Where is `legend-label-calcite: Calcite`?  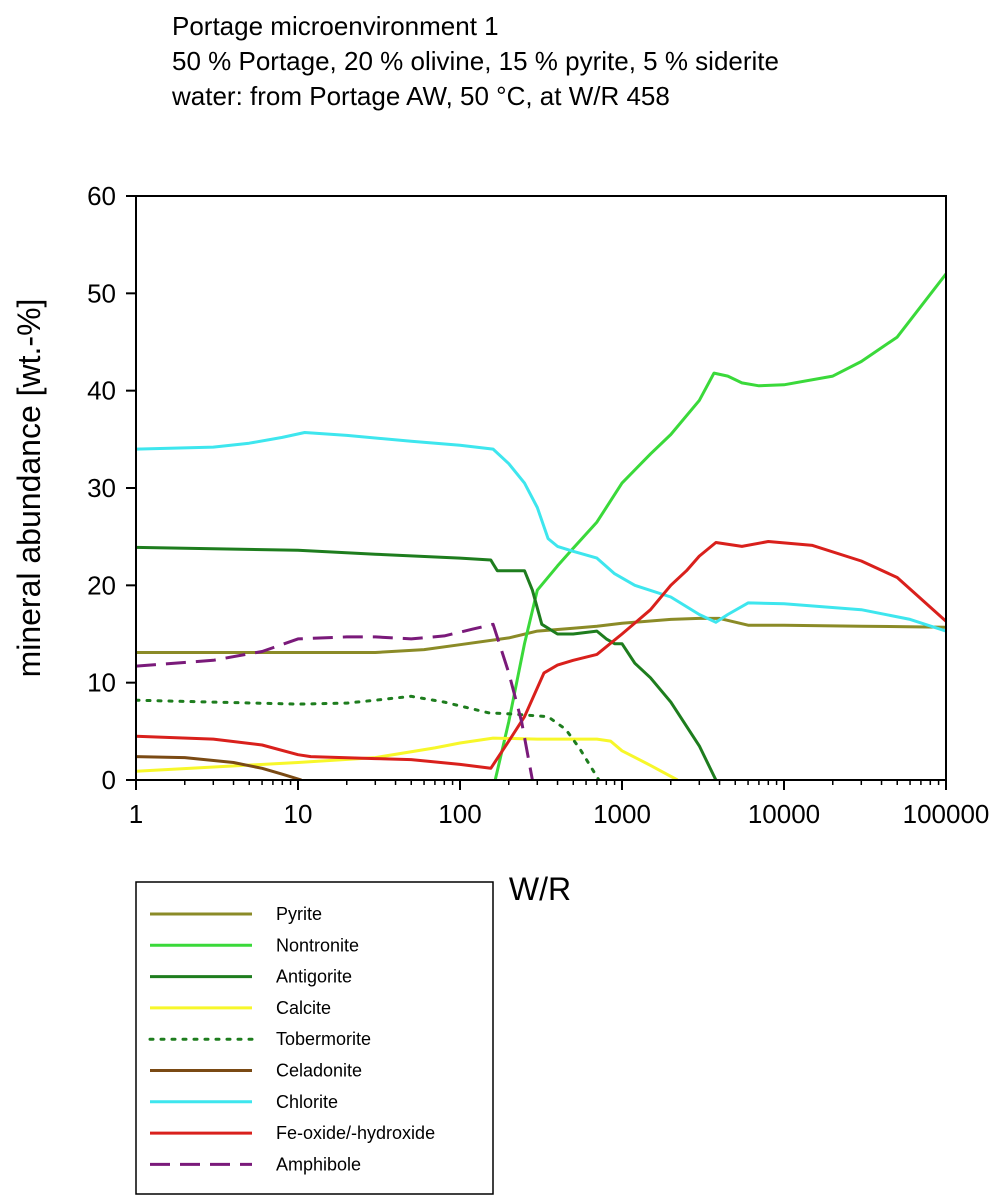
legend-label-calcite: Calcite is located at coordinates (303, 1008).